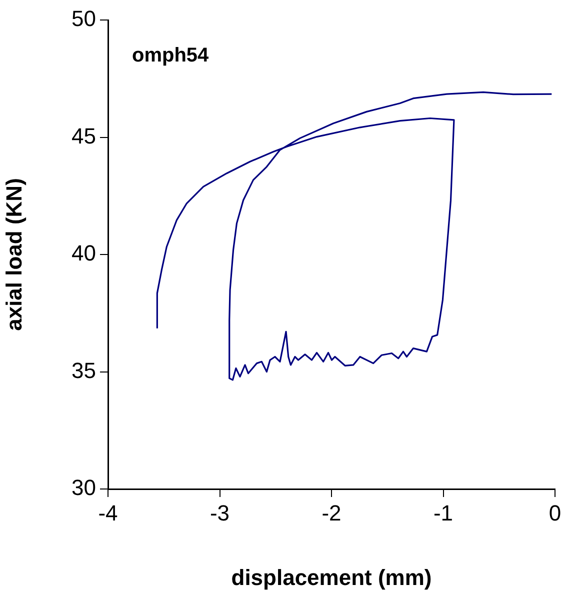 The width and height of the screenshot is (570, 594). Describe the element at coordinates (84, 253) in the screenshot. I see `y-tick-label: 40` at that location.